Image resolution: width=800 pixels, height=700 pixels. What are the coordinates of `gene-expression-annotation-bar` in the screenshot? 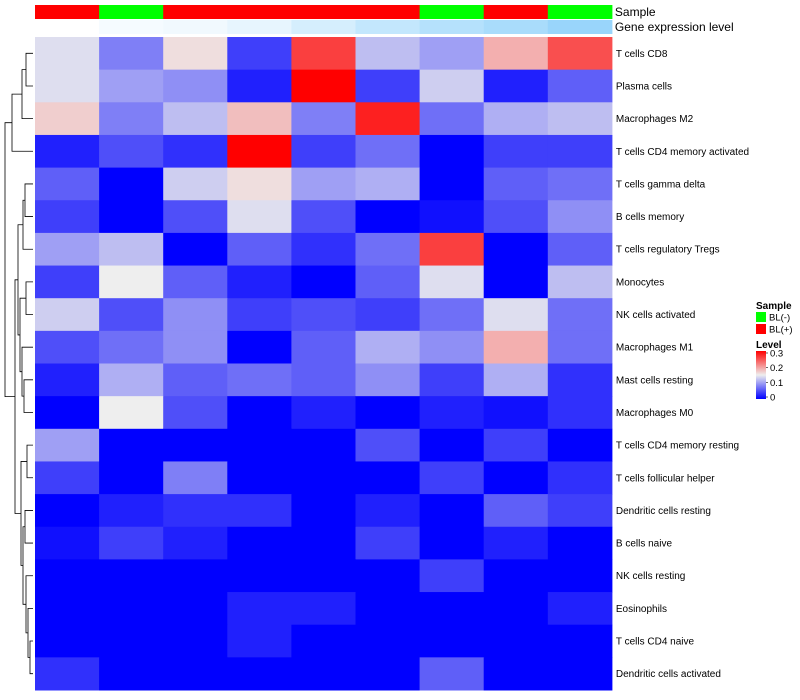 It's located at (324, 27).